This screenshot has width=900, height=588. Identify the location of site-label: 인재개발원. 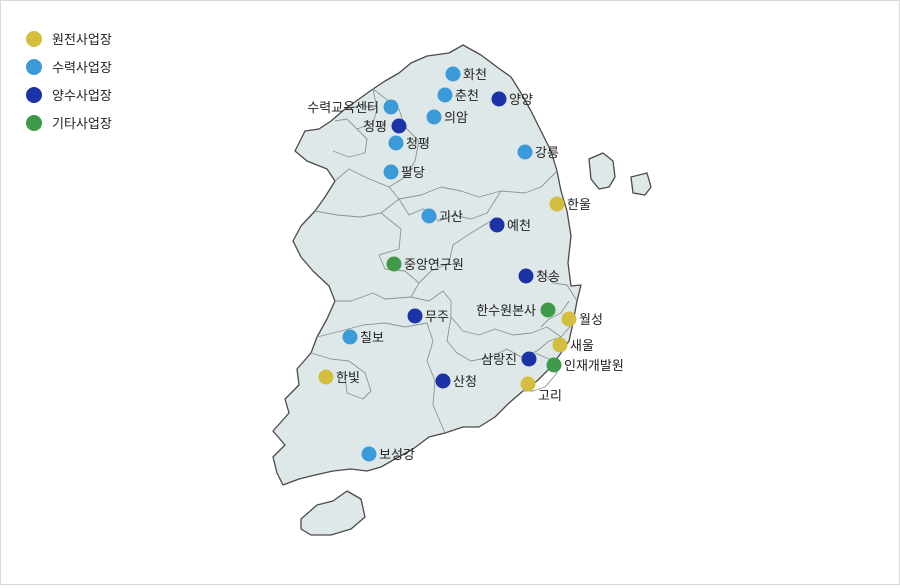
(594, 366).